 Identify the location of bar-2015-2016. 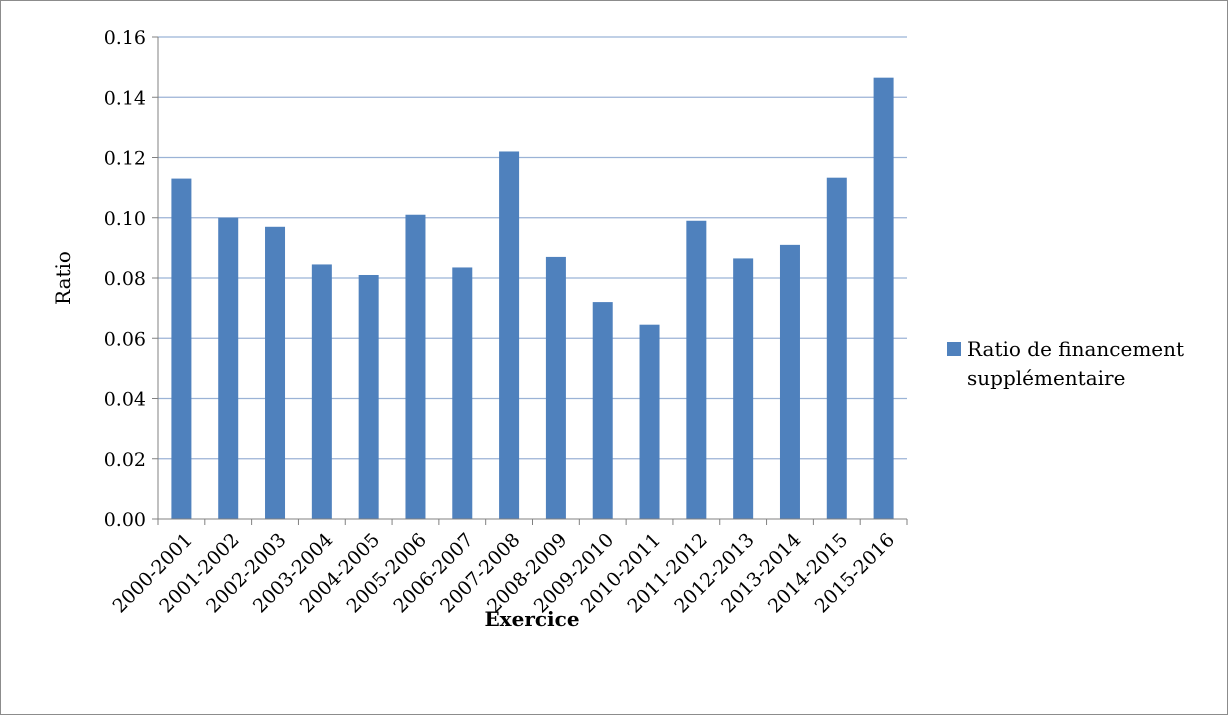
(883, 298).